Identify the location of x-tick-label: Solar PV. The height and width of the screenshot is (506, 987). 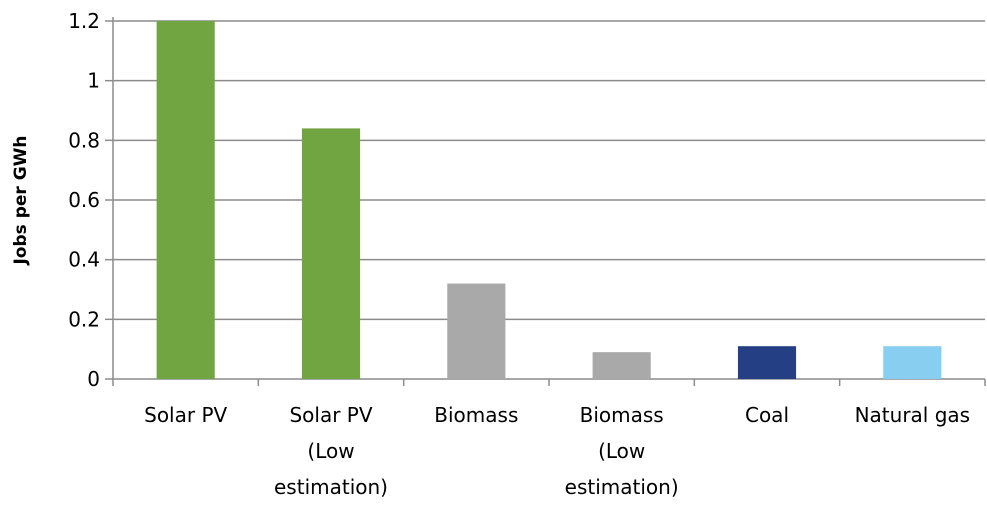
(185, 415).